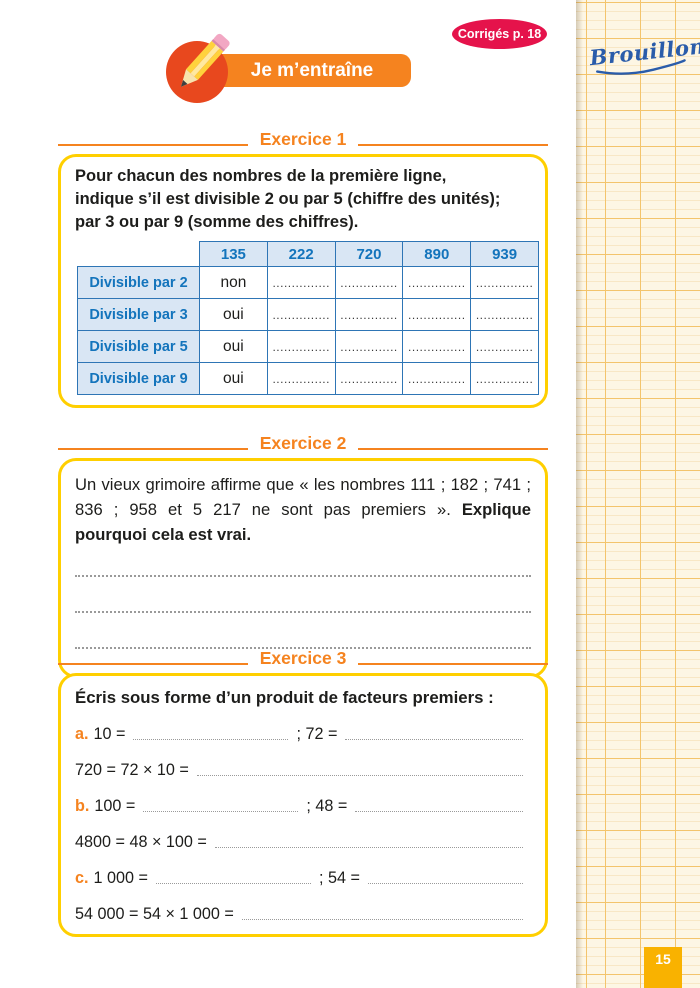 Image resolution: width=700 pixels, height=988 pixels. Describe the element at coordinates (327, 806) in the screenshot. I see `equation-text: ; 48 =` at that location.